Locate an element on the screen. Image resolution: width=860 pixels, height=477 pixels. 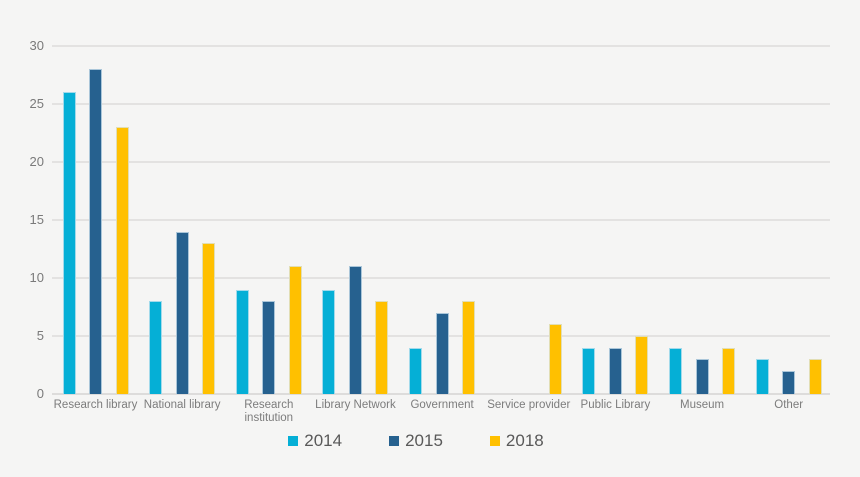
bar-2014-research-library is located at coordinates (69, 243).